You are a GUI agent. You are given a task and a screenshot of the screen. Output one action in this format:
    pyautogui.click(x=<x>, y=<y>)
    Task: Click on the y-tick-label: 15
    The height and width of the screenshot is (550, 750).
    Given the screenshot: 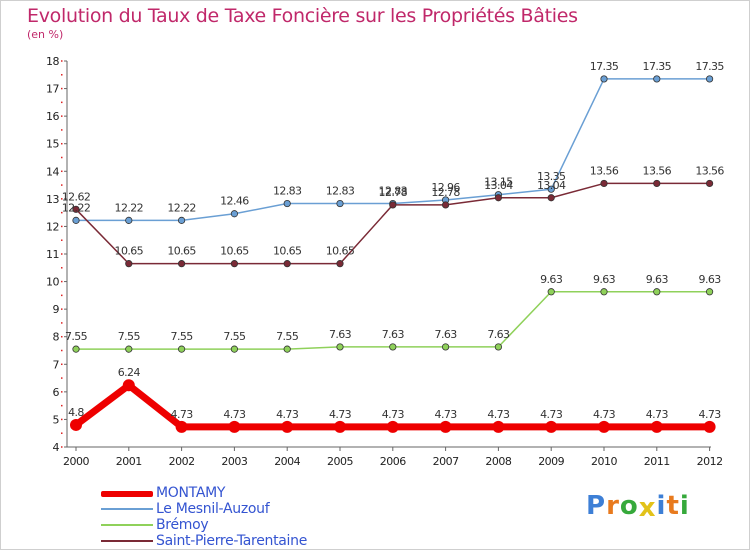 What is the action you would take?
    pyautogui.click(x=52, y=144)
    